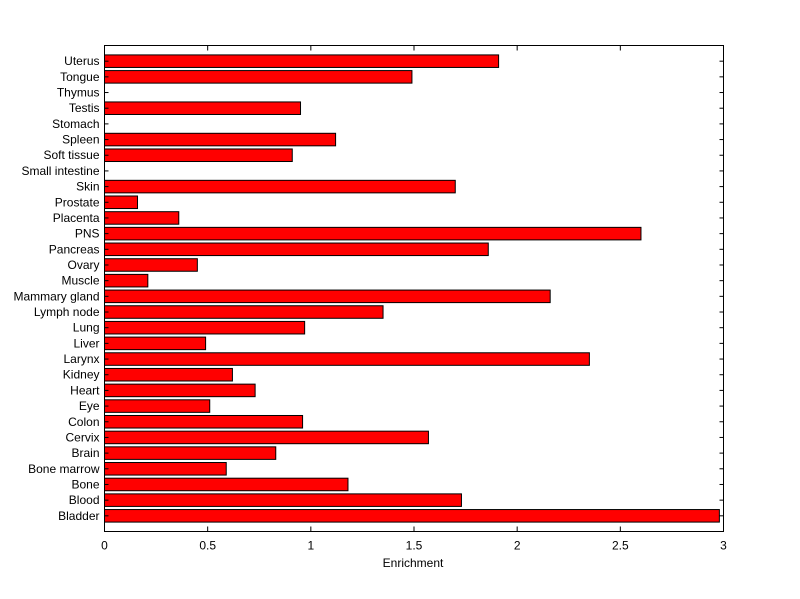 This screenshot has width=800, height=599. I want to click on bar-testis, so click(203, 108).